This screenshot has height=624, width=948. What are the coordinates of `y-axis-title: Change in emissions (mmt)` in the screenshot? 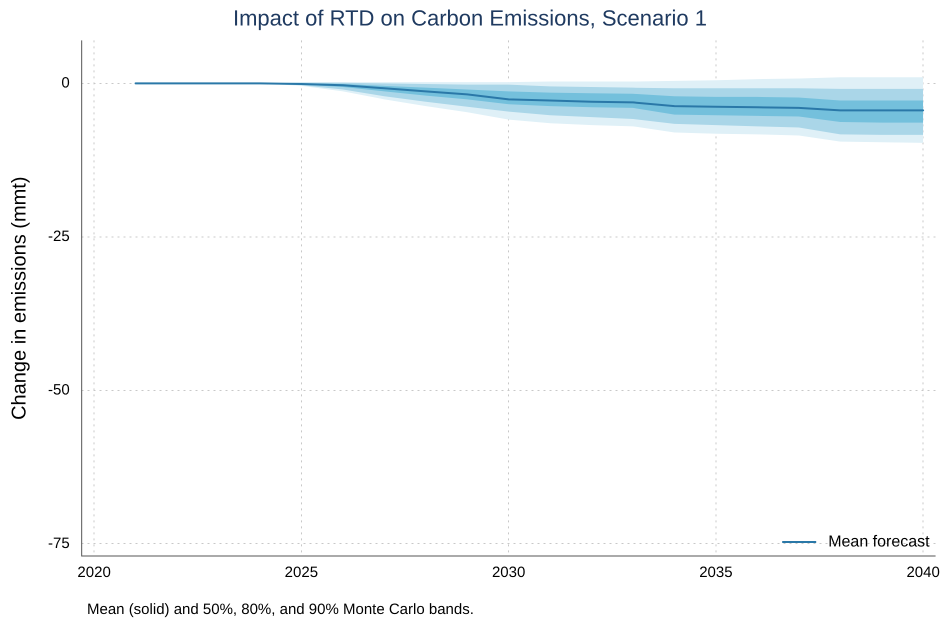 It's located at (19, 298).